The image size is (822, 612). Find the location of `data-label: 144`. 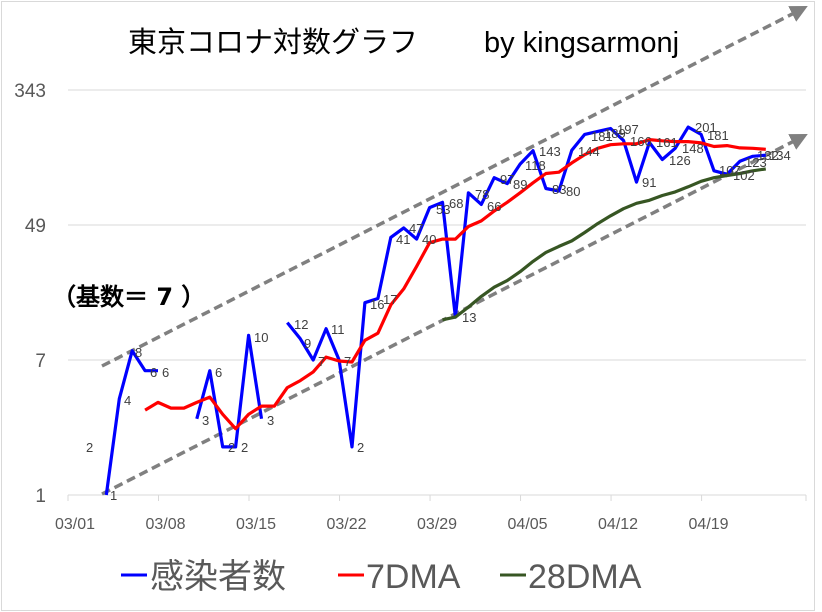

data-label: 144 is located at coordinates (589, 151).